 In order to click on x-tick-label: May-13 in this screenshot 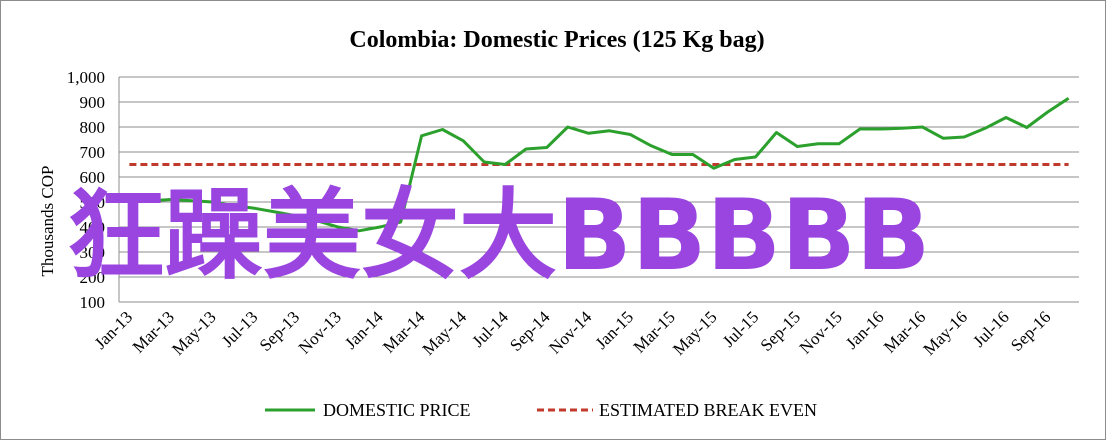, I will do `click(193, 332)`.